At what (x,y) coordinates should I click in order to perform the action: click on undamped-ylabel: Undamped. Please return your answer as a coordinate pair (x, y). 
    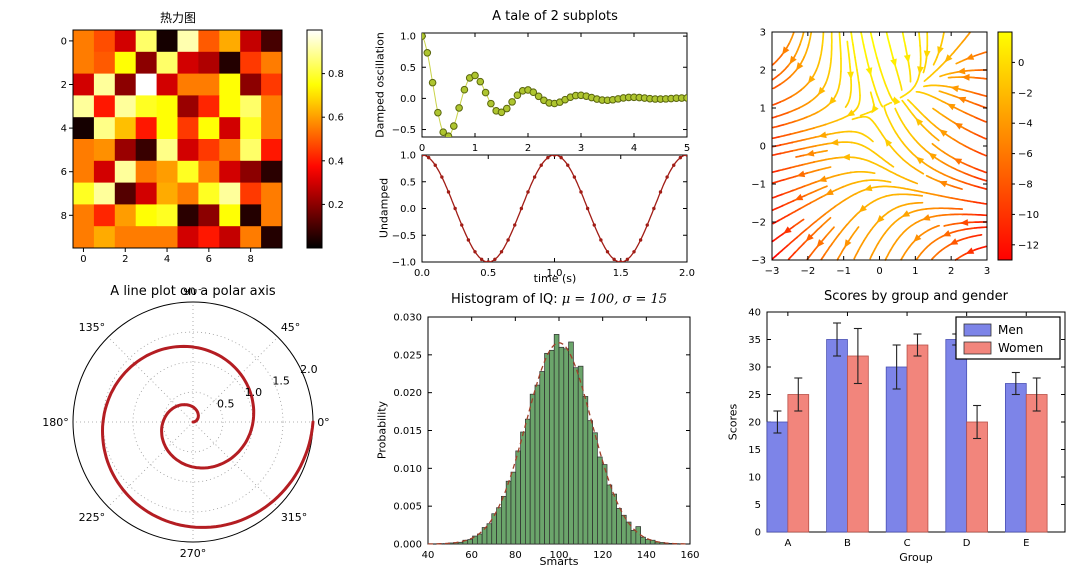
    Looking at the image, I should click on (384, 208).